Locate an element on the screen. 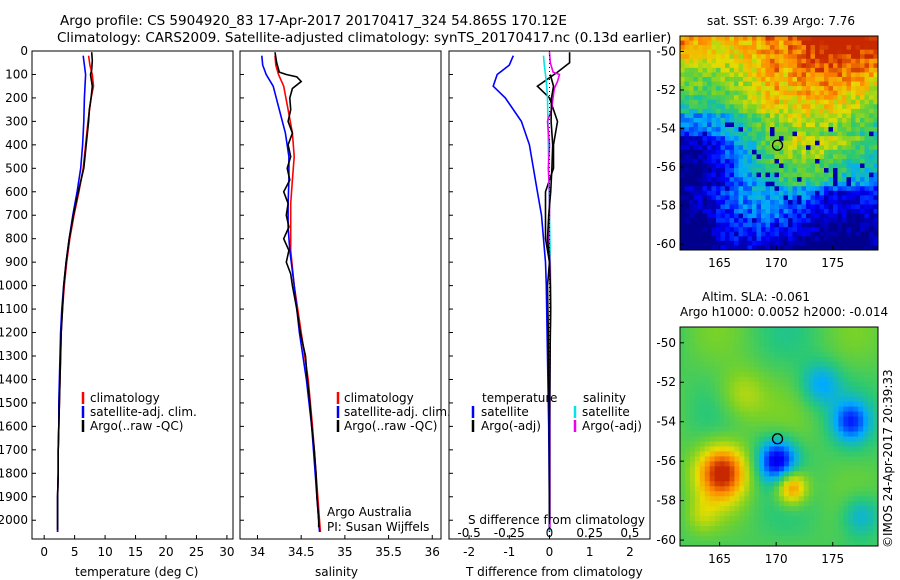 Image resolution: width=900 pixels, height=580 pixels. salinity-difference-axis: -0.5 -0.25 0 0.25 0.5 is located at coordinates (548, 533).